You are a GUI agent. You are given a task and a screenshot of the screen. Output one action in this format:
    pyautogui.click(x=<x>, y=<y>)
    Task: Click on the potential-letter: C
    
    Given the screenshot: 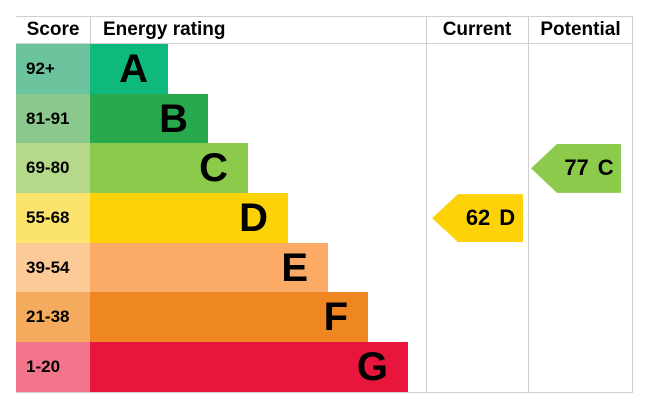 What is the action you would take?
    pyautogui.click(x=605, y=168)
    